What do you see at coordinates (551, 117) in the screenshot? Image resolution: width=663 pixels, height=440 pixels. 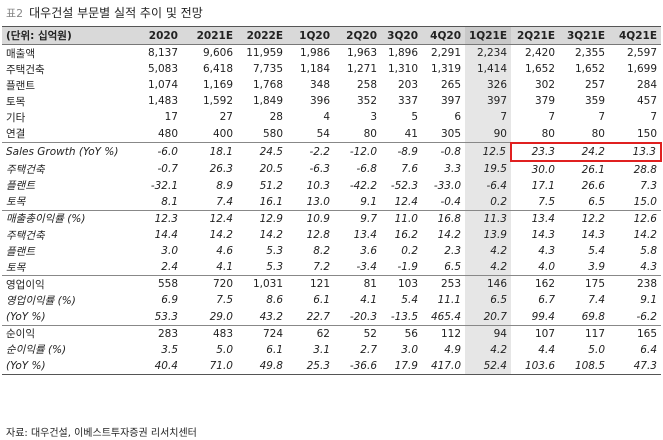 I see `cell: 7` at bounding box center [551, 117].